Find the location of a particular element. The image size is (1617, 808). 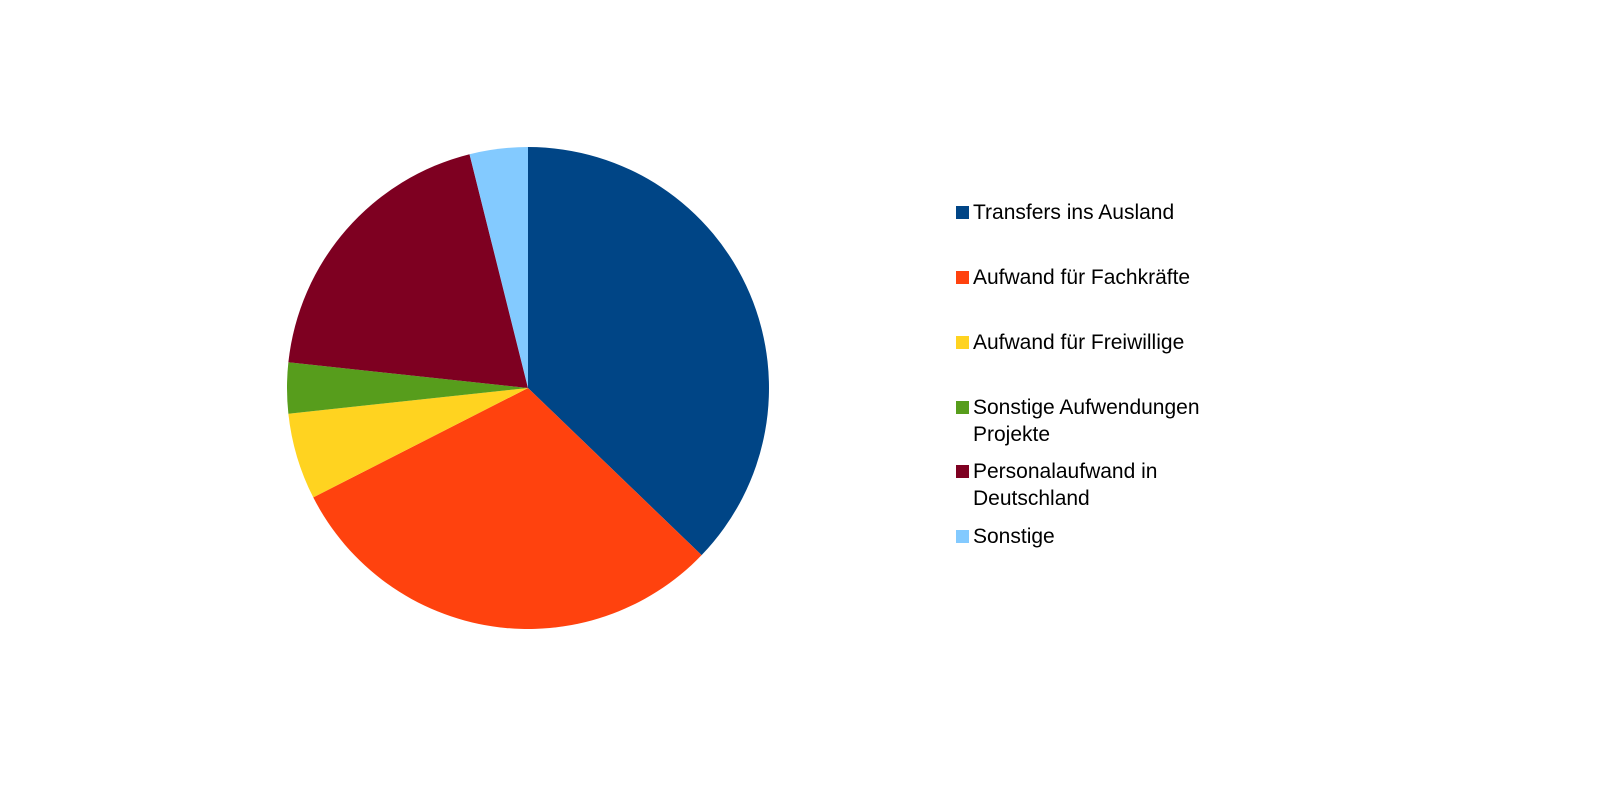

legend-item: Aufwand für Fachkräfte is located at coordinates (1101, 277).